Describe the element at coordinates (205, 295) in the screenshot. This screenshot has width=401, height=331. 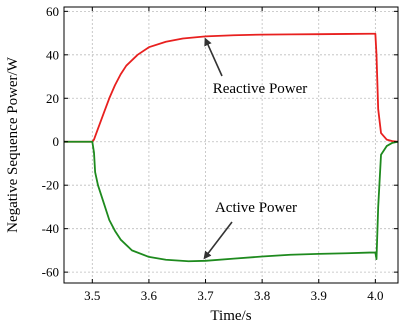
I see `x-tick-label: 3.7` at that location.